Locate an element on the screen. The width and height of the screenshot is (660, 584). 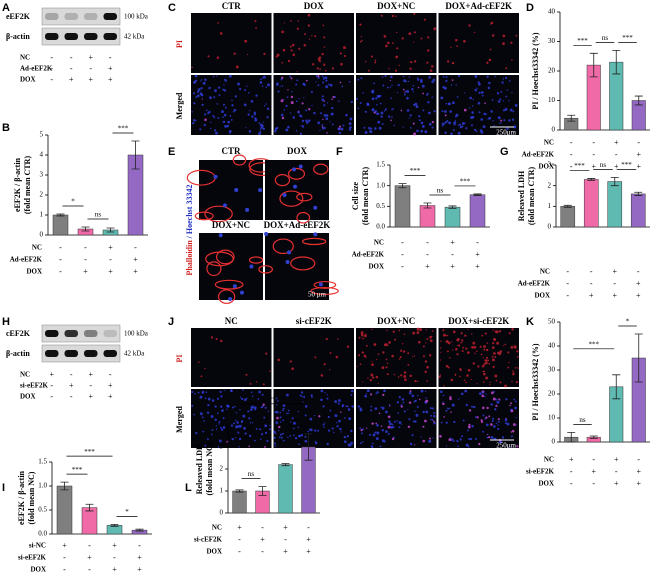
y-tick-label: 30 is located at coordinates (552, 41).